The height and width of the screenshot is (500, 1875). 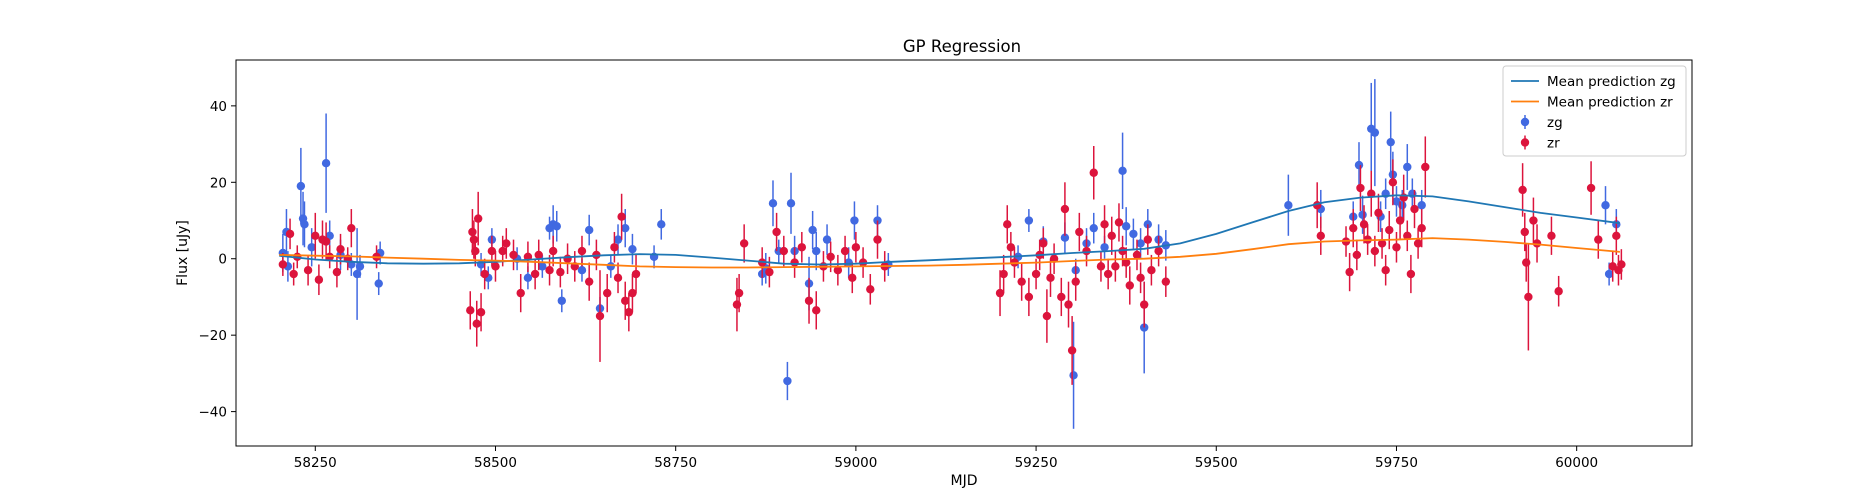 What do you see at coordinates (1555, 123) in the screenshot?
I see `legend-label: zg` at bounding box center [1555, 123].